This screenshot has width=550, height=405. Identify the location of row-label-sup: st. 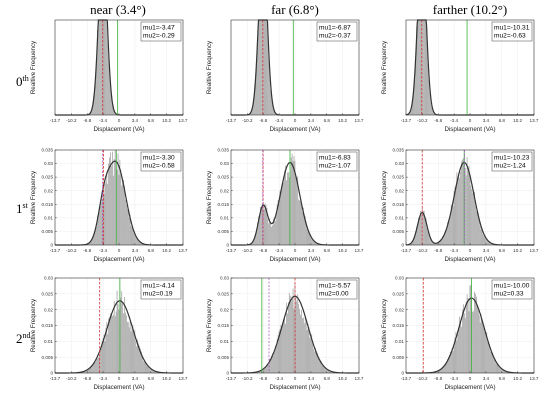
(26, 205).